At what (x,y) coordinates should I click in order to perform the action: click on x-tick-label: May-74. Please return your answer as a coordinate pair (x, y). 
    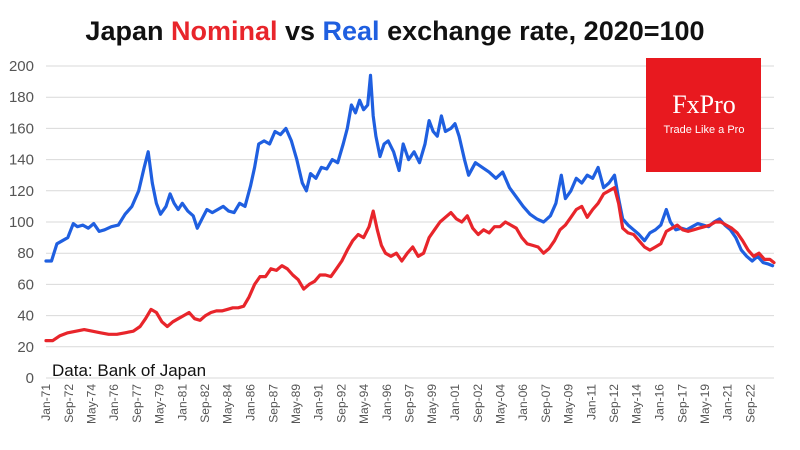
    Looking at the image, I should click on (91, 404).